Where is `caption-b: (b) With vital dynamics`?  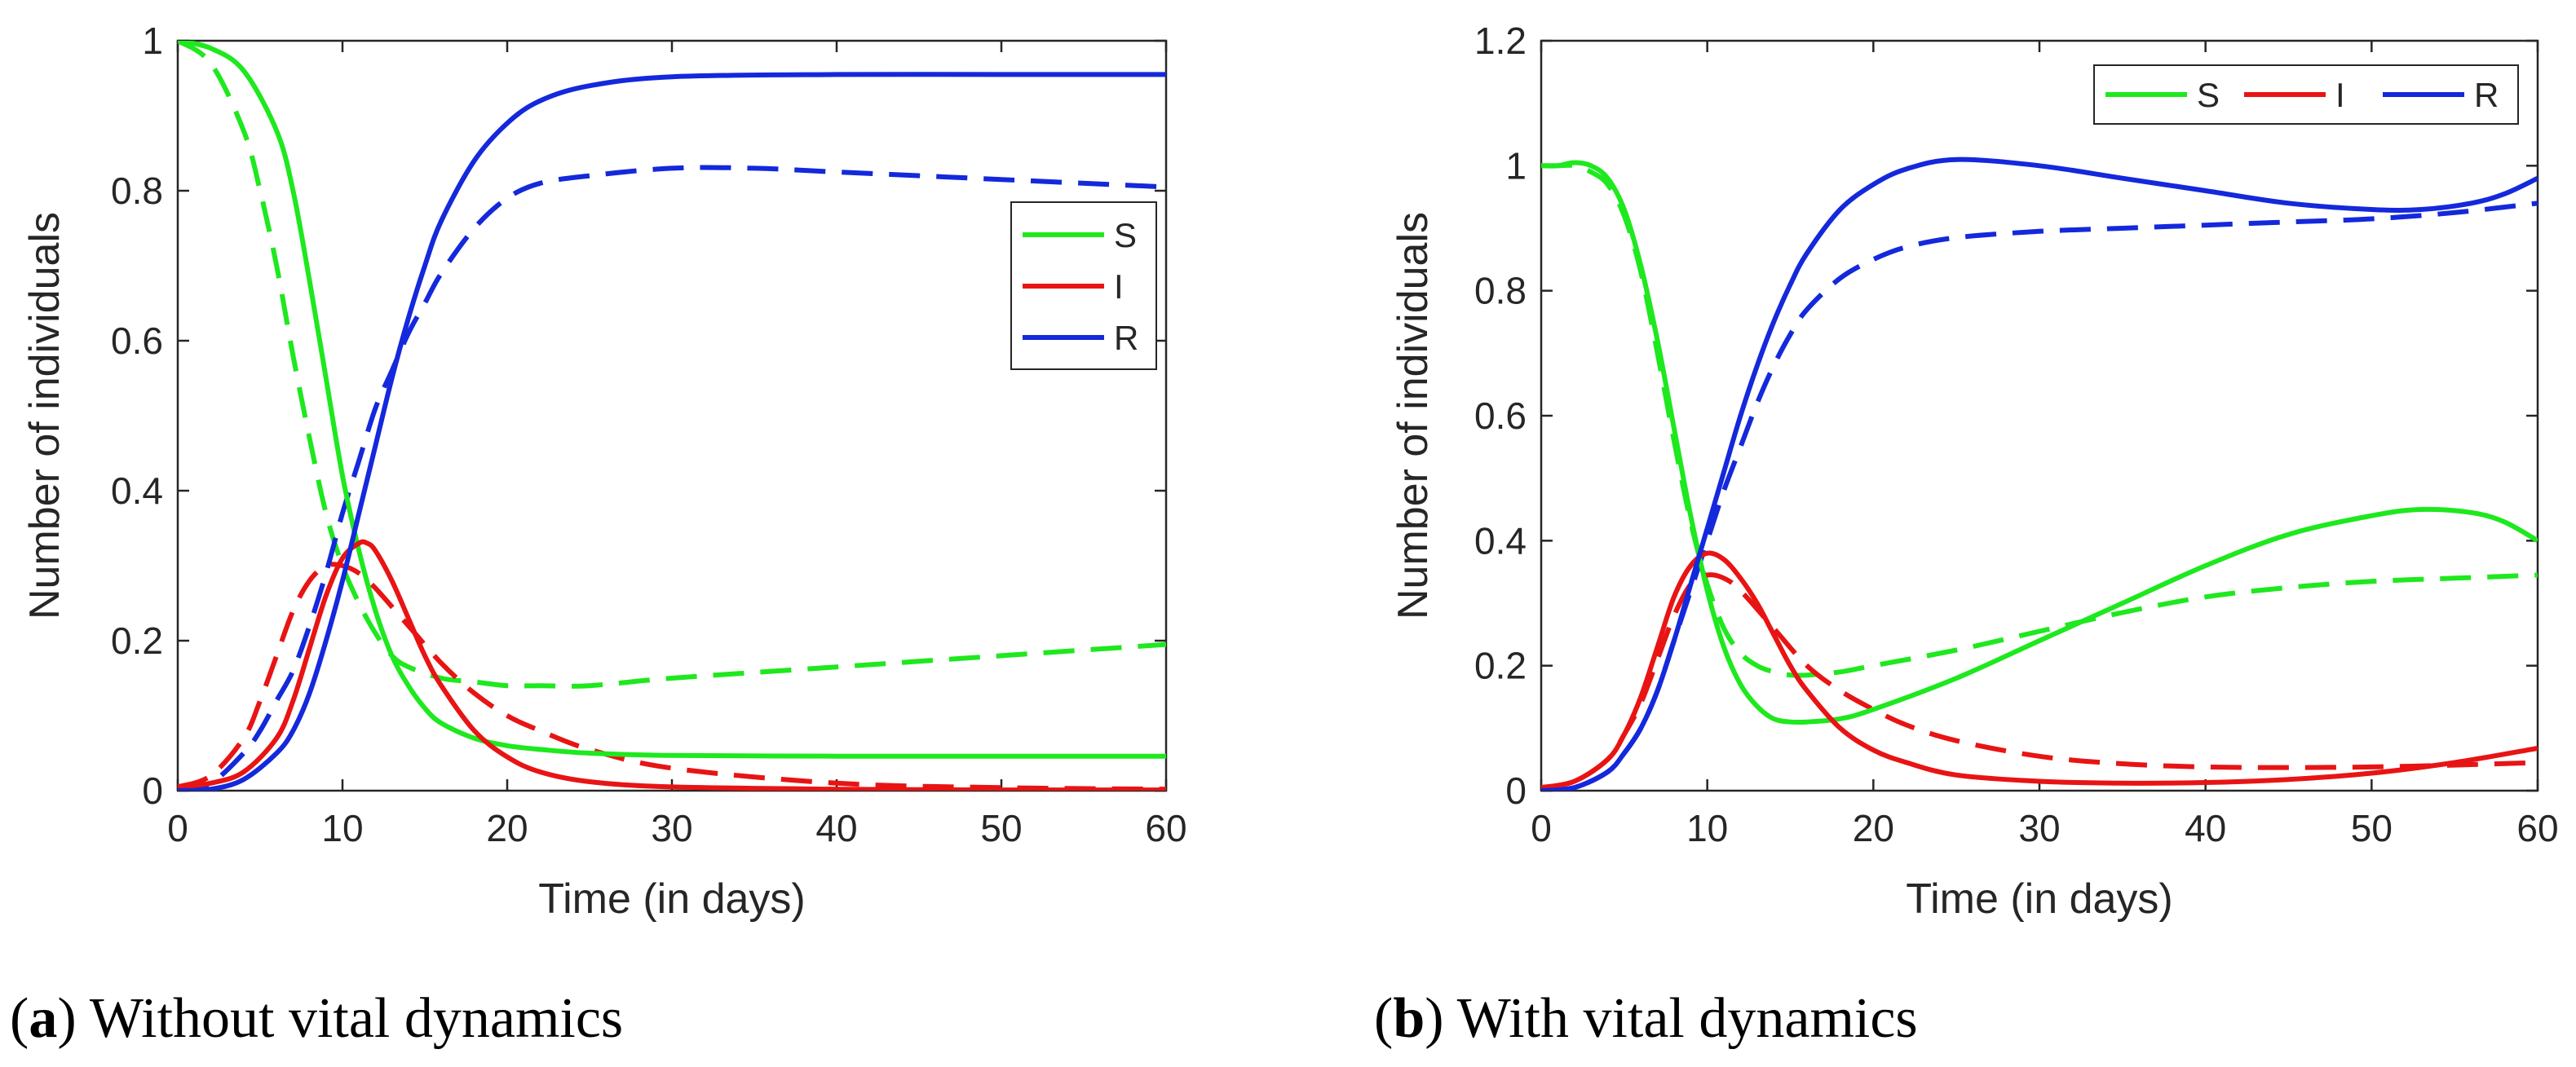 caption-b: (b) With vital dynamics is located at coordinates (1646, 1018).